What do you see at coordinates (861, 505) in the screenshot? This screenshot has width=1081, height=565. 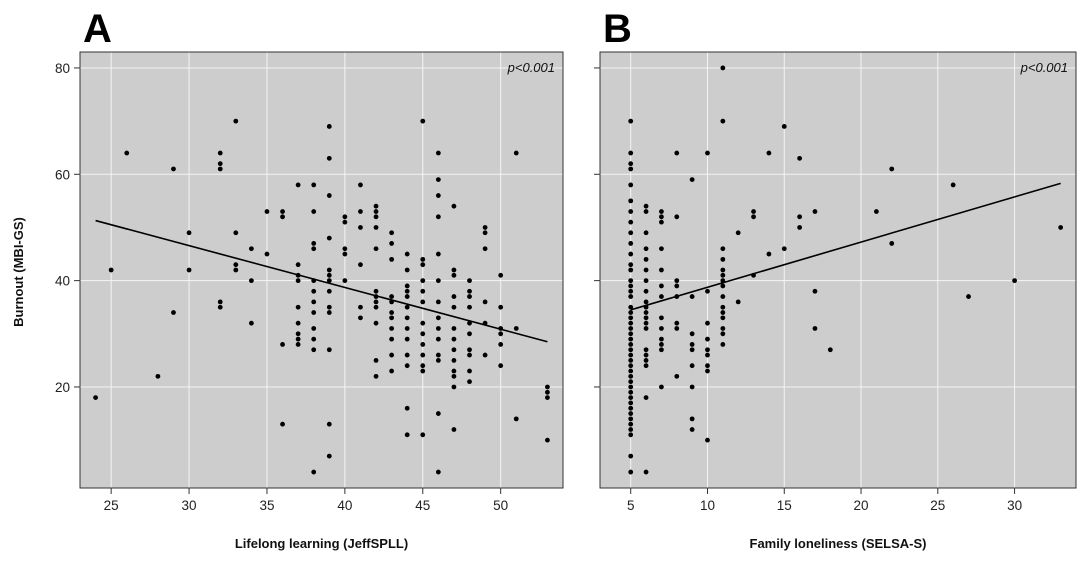 I see `x-tick-label: 20` at bounding box center [861, 505].